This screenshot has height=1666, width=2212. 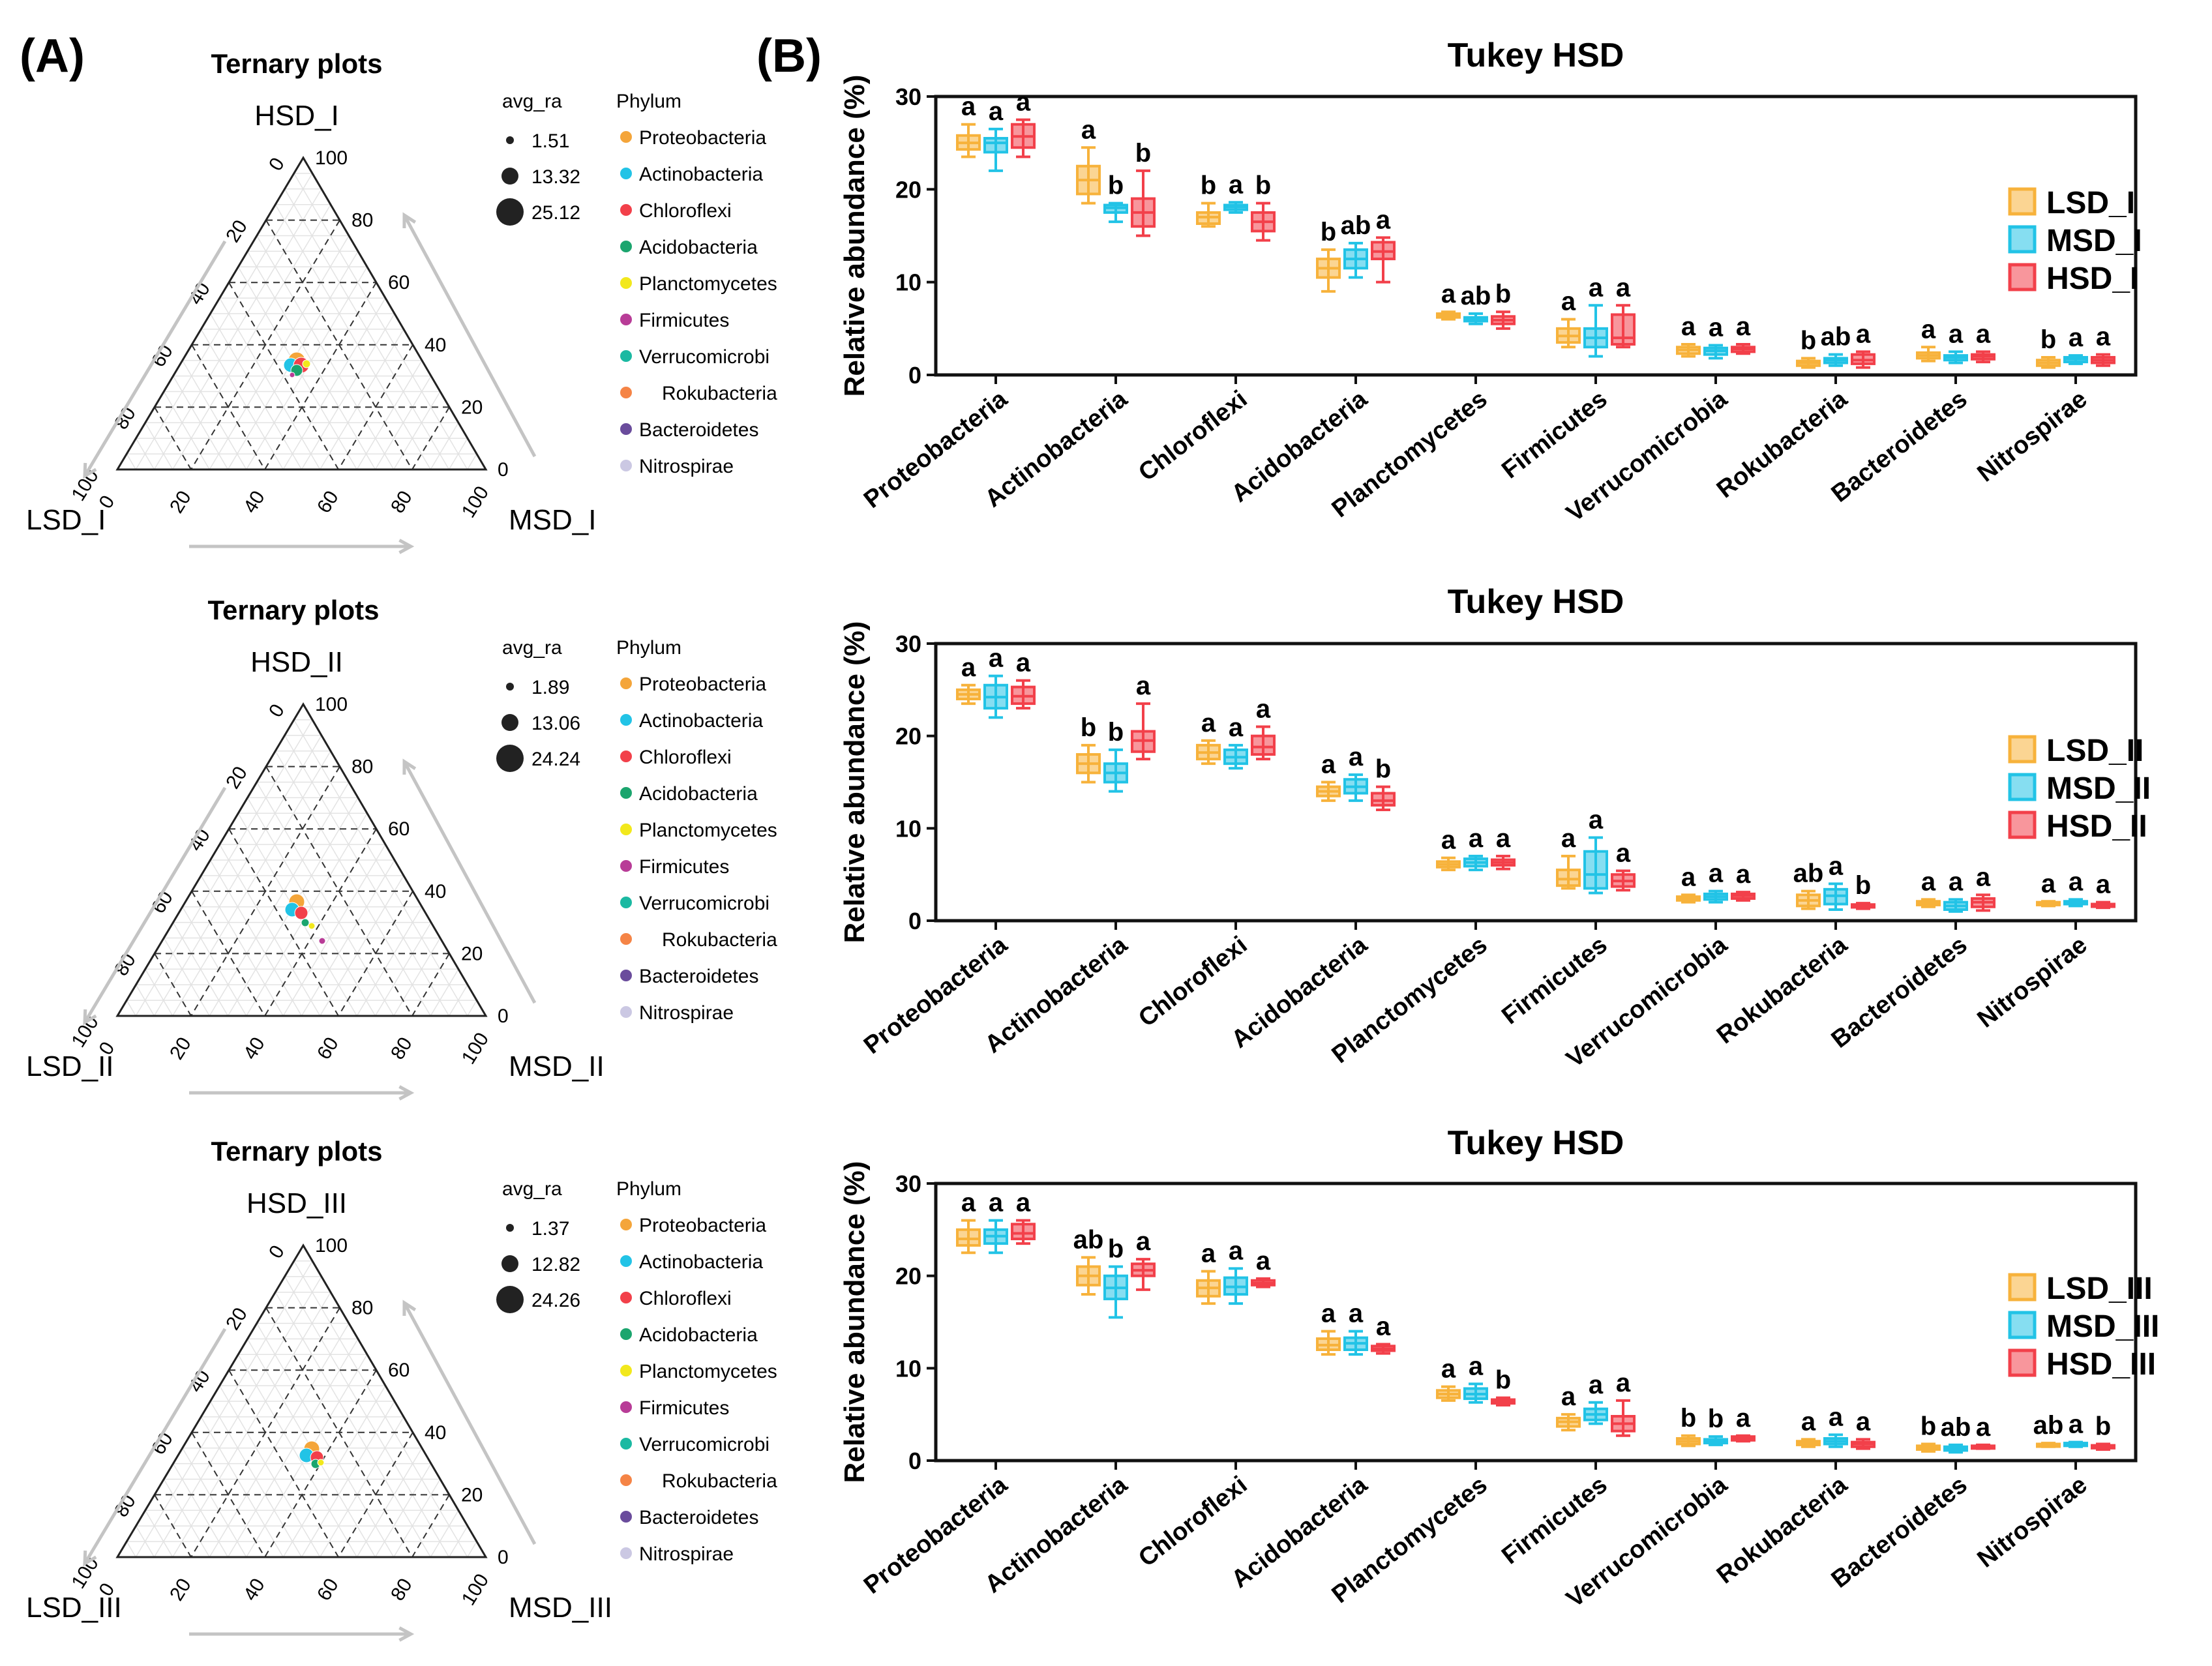 I want to click on tick-label-right: 60, so click(x=399, y=829).